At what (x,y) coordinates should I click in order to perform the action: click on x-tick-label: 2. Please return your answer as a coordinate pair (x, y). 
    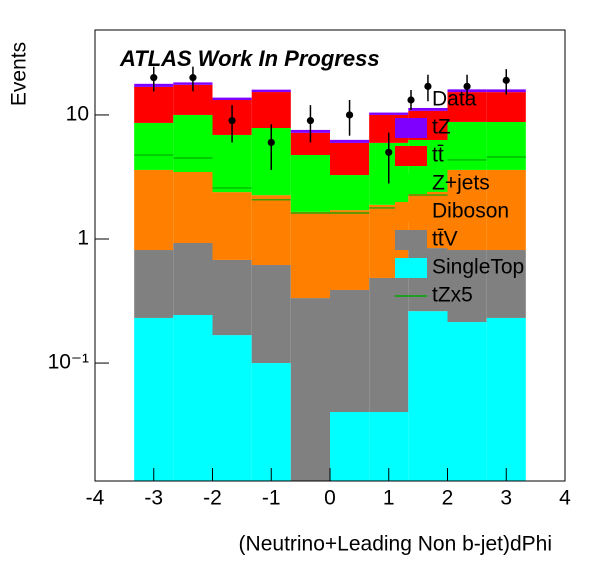
    Looking at the image, I should click on (448, 498).